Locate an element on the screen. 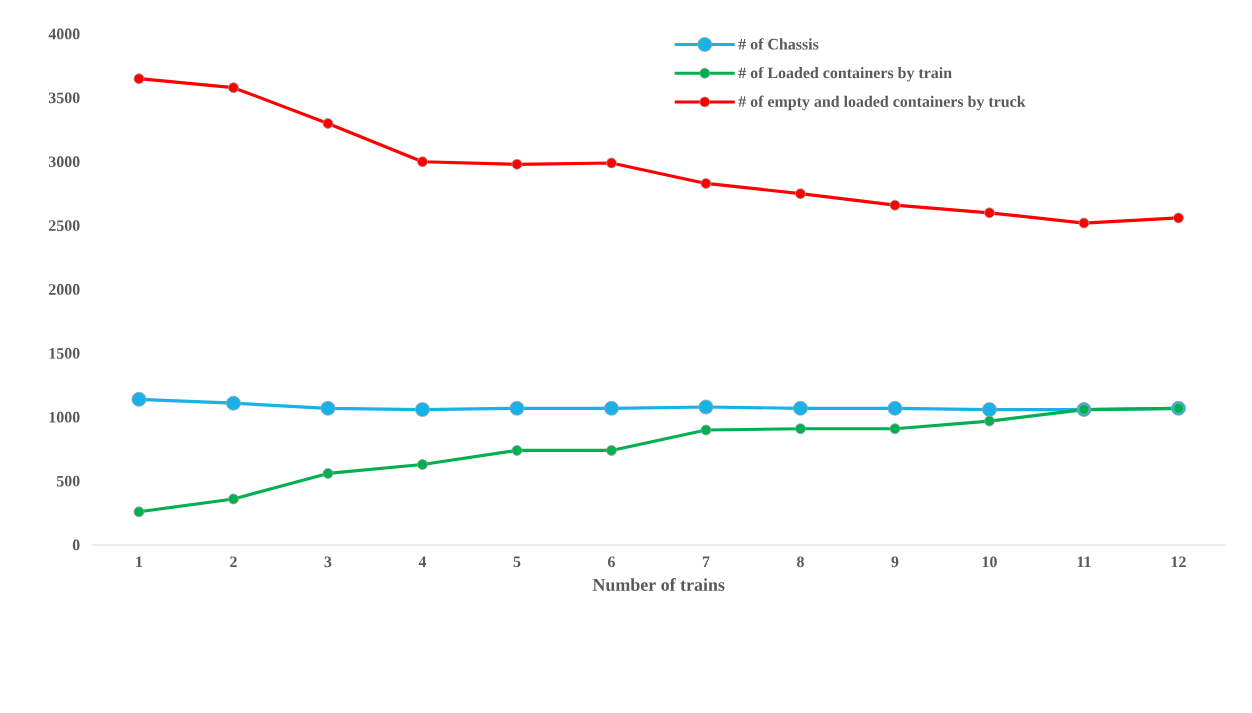 This screenshot has height=713, width=1252. x-tick-label: 11 is located at coordinates (1084, 562).